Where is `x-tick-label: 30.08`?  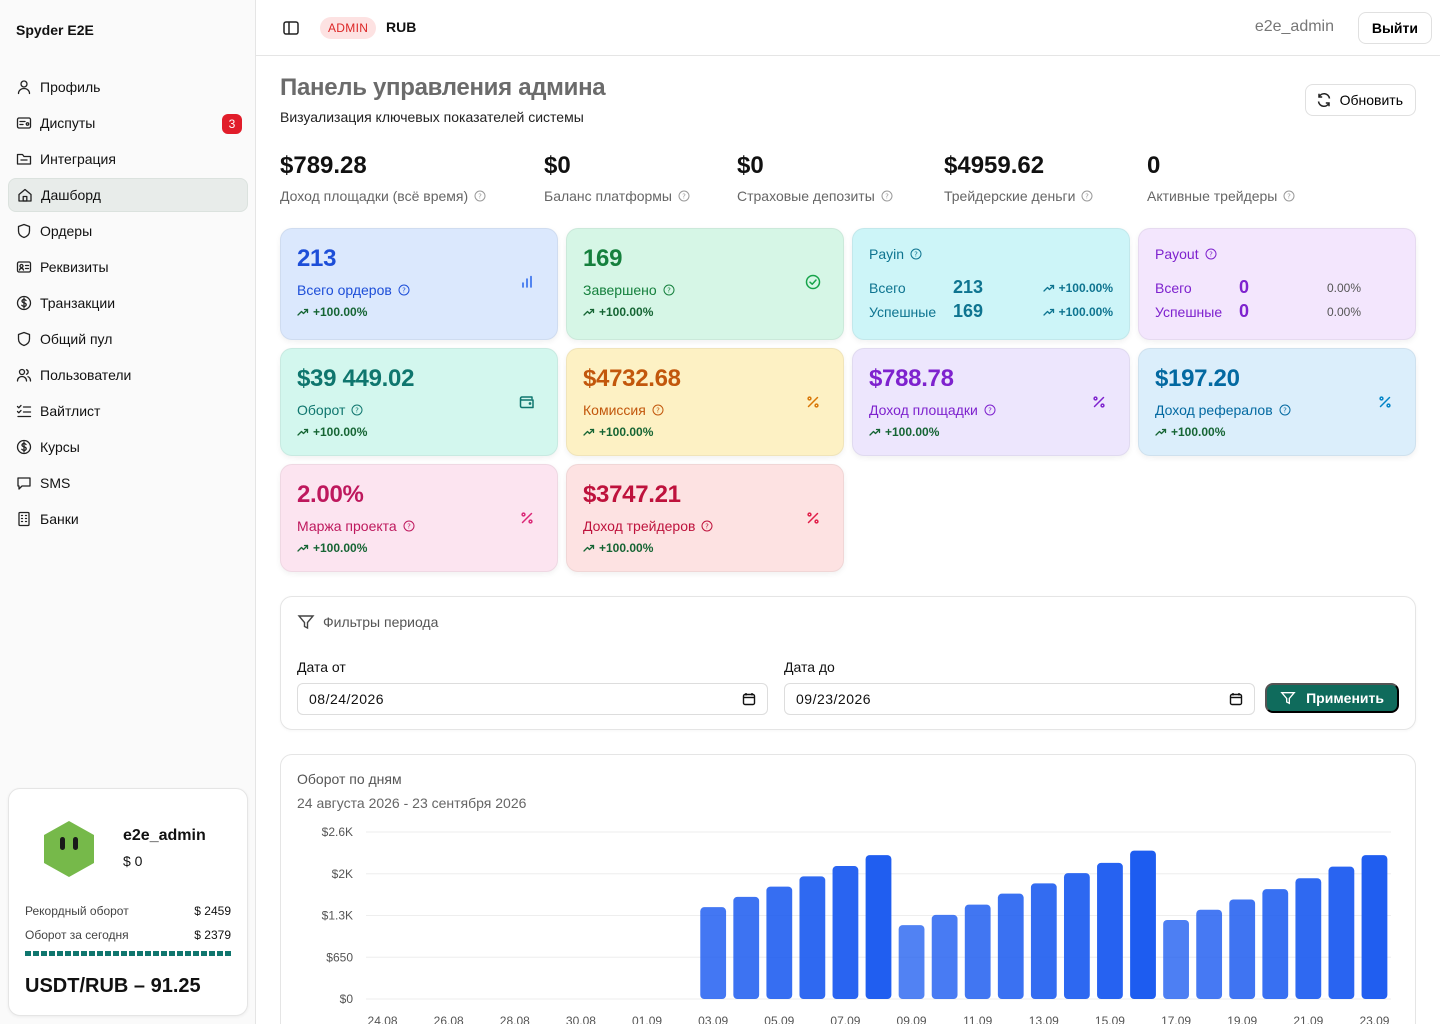 x-tick-label: 30.08 is located at coordinates (581, 1019).